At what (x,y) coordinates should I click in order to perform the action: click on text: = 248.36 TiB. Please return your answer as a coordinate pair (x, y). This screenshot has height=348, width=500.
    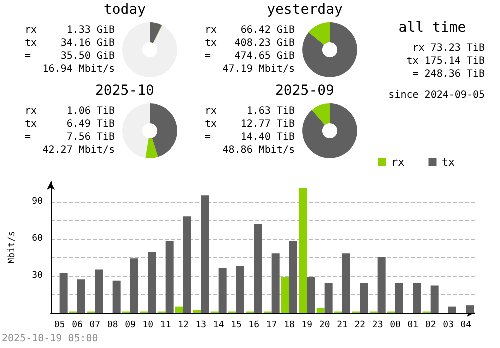
    Looking at the image, I should click on (448, 74).